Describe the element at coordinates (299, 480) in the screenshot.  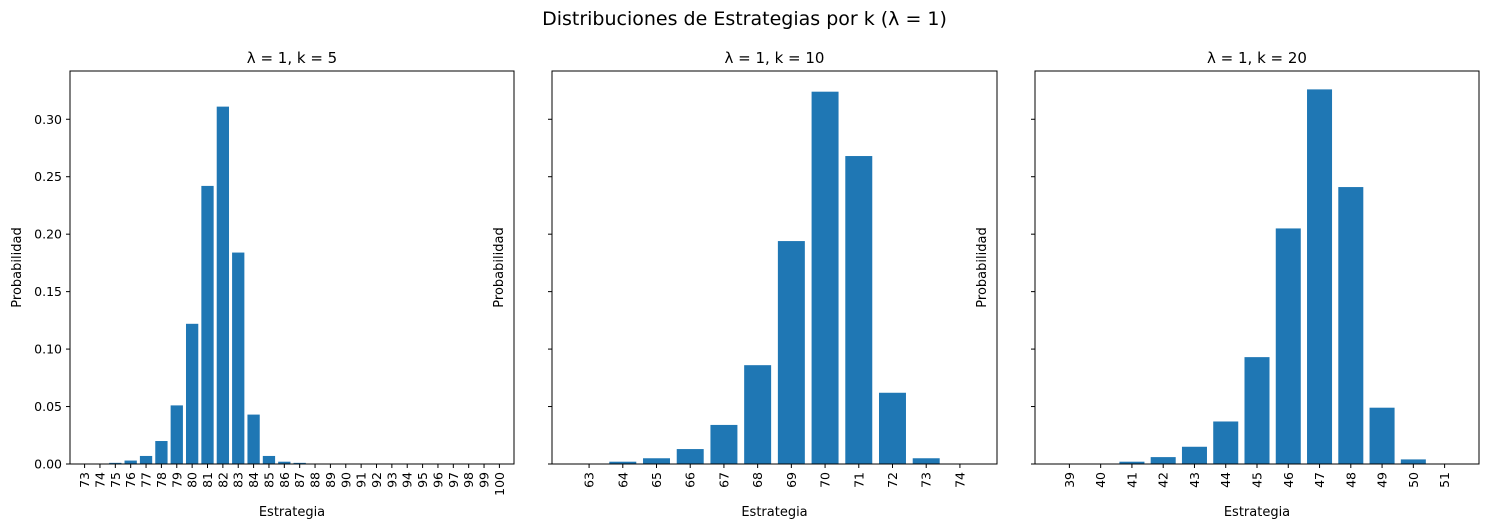
I see `x-tick-label: 87` at that location.